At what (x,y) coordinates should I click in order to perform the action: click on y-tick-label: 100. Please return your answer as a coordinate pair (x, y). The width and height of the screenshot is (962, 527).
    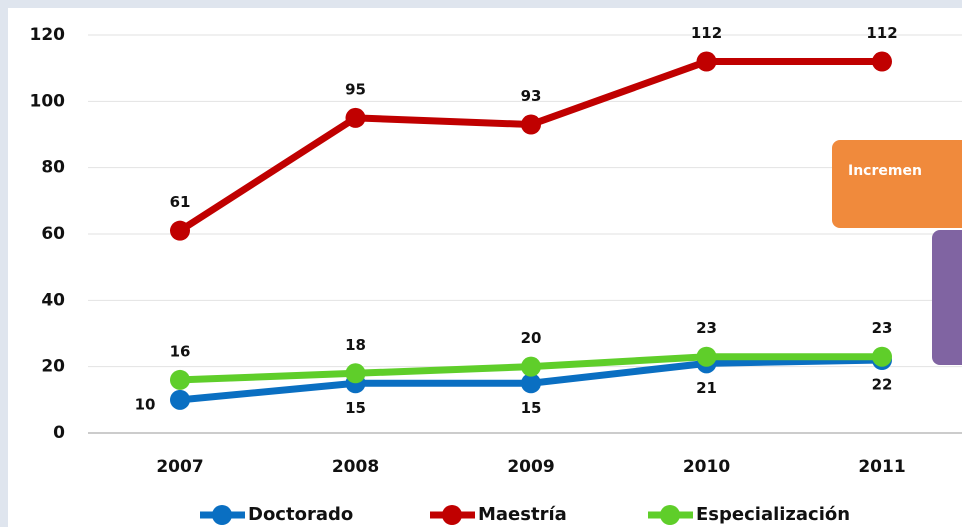
    Looking at the image, I should click on (48, 101).